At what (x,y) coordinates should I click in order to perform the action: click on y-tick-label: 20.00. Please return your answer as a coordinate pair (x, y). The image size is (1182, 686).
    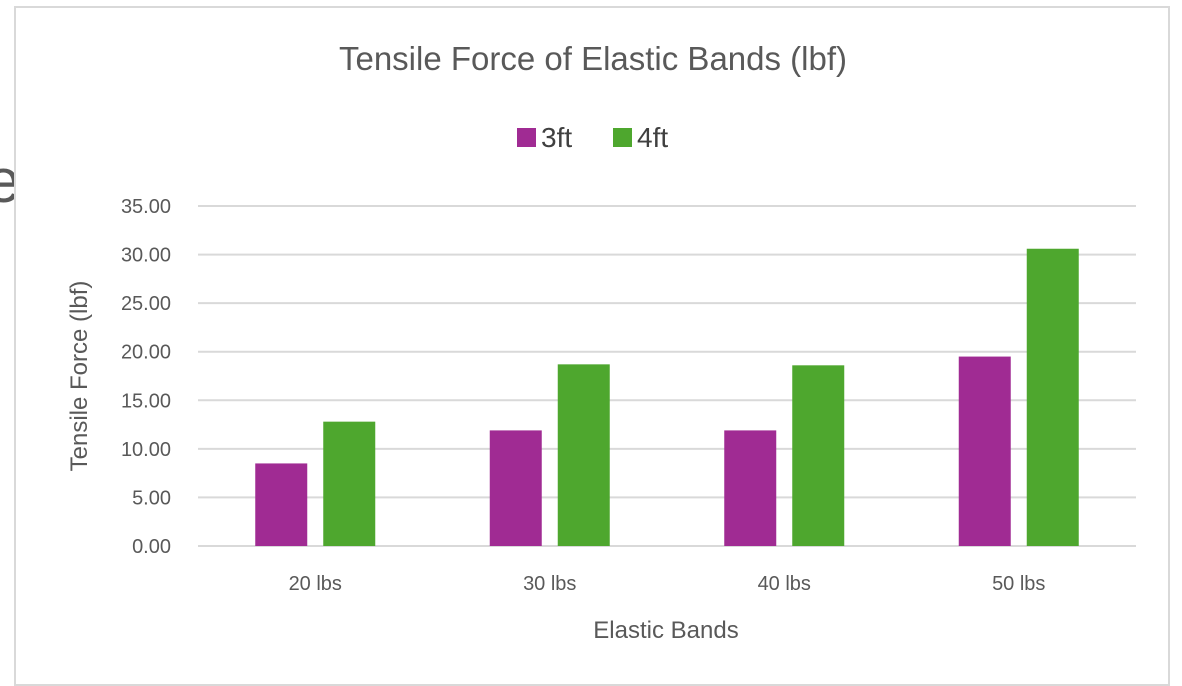
    Looking at the image, I should click on (146, 353).